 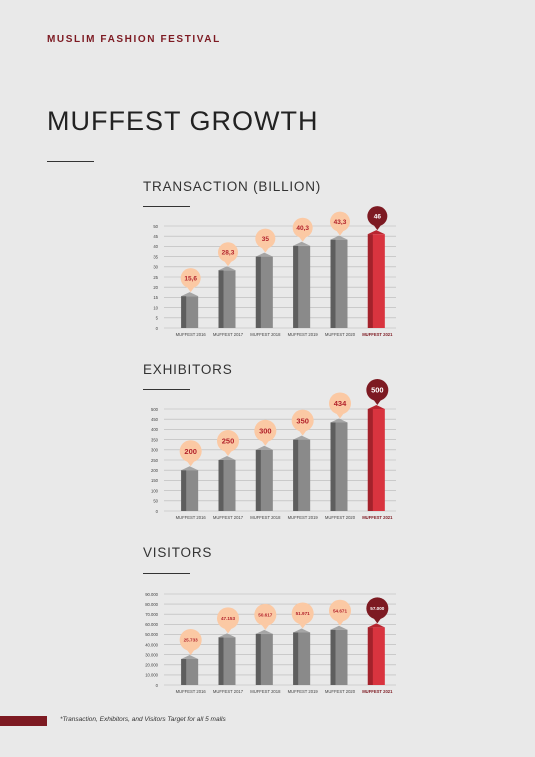 I want to click on y-tick-label: 500, so click(x=155, y=409).